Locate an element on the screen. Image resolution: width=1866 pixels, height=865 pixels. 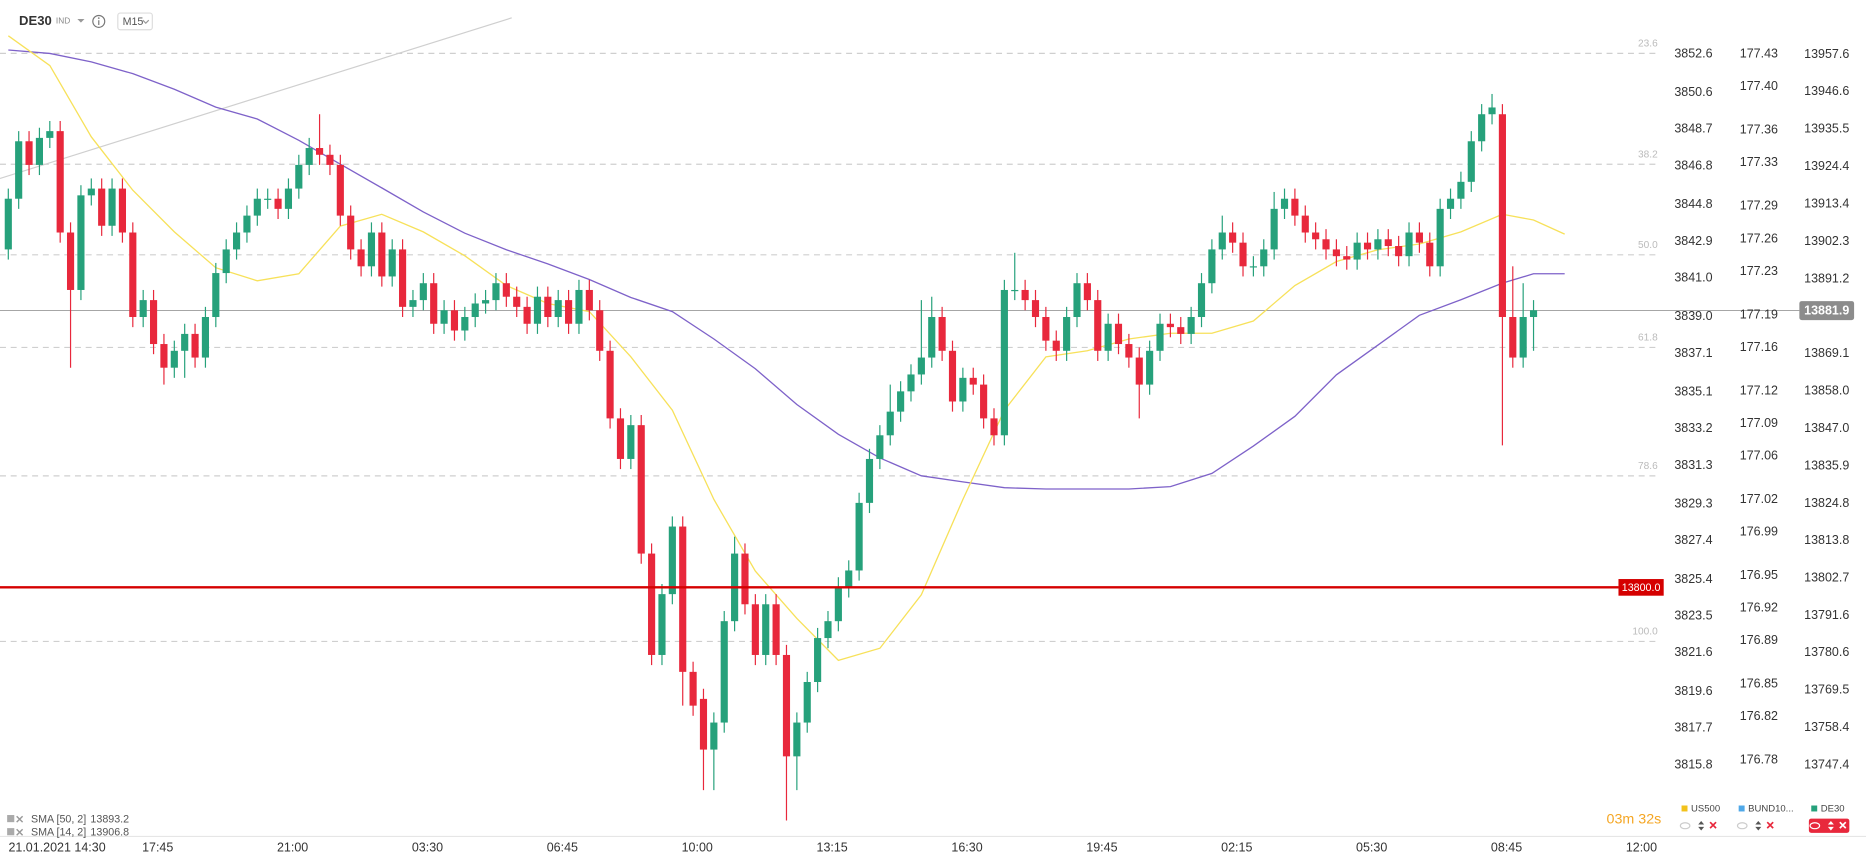
y-tick-label: 13858.0 is located at coordinates (1826, 391).